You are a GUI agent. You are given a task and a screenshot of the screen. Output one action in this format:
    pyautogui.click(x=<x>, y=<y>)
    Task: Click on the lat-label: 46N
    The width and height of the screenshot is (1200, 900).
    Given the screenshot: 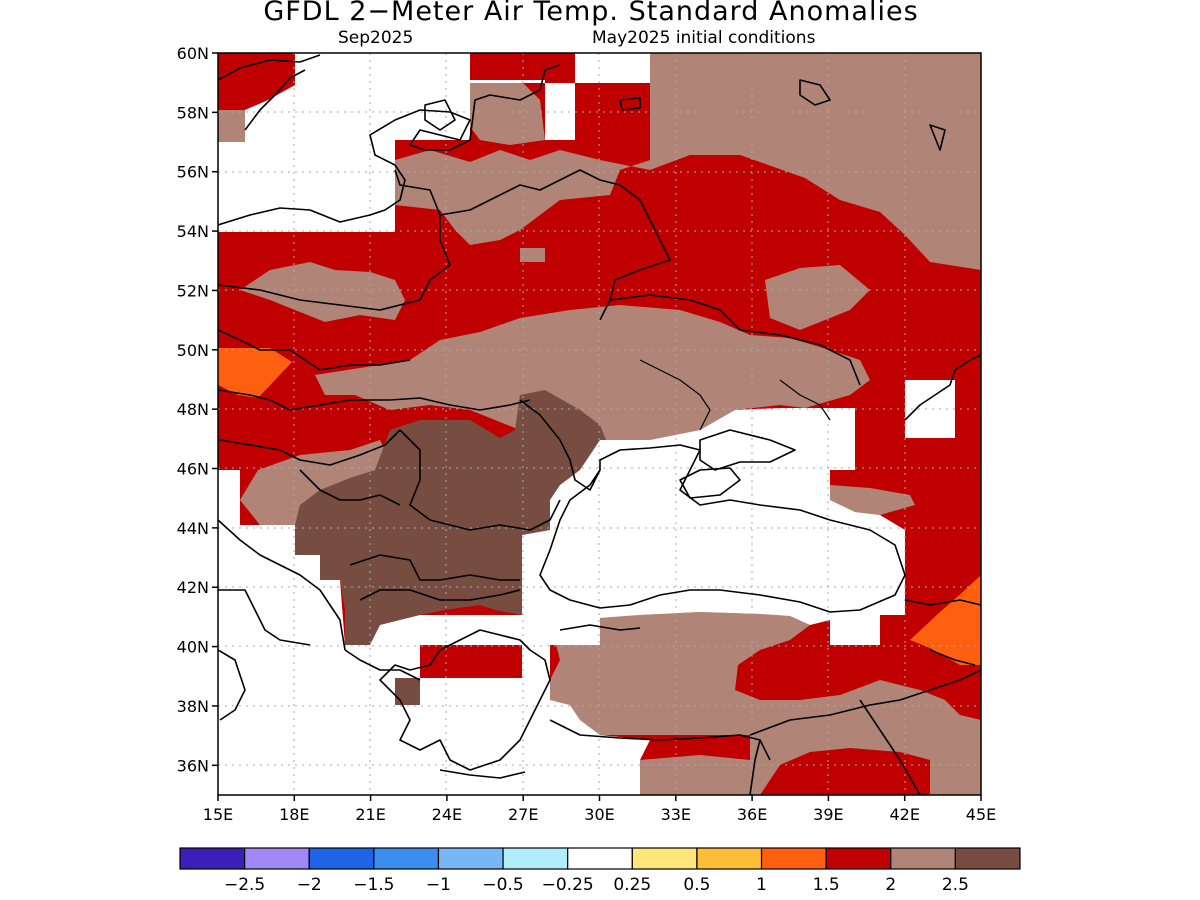 What is the action you would take?
    pyautogui.click(x=193, y=469)
    